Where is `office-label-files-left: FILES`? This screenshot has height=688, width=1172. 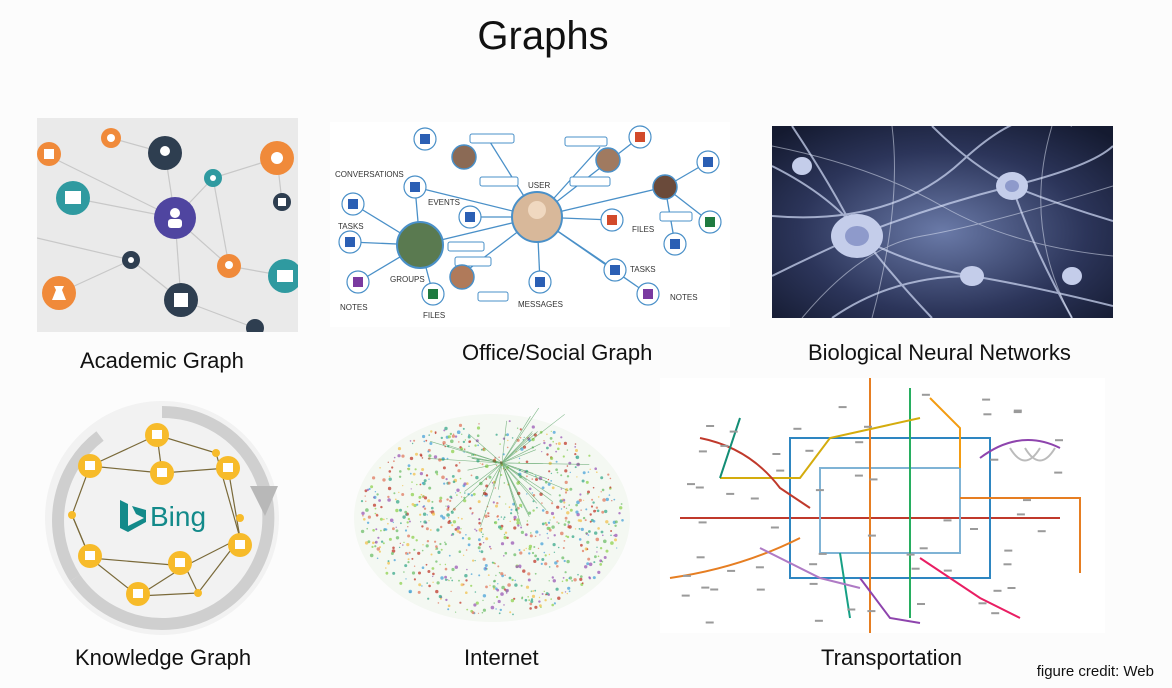 office-label-files-left: FILES is located at coordinates (434, 315).